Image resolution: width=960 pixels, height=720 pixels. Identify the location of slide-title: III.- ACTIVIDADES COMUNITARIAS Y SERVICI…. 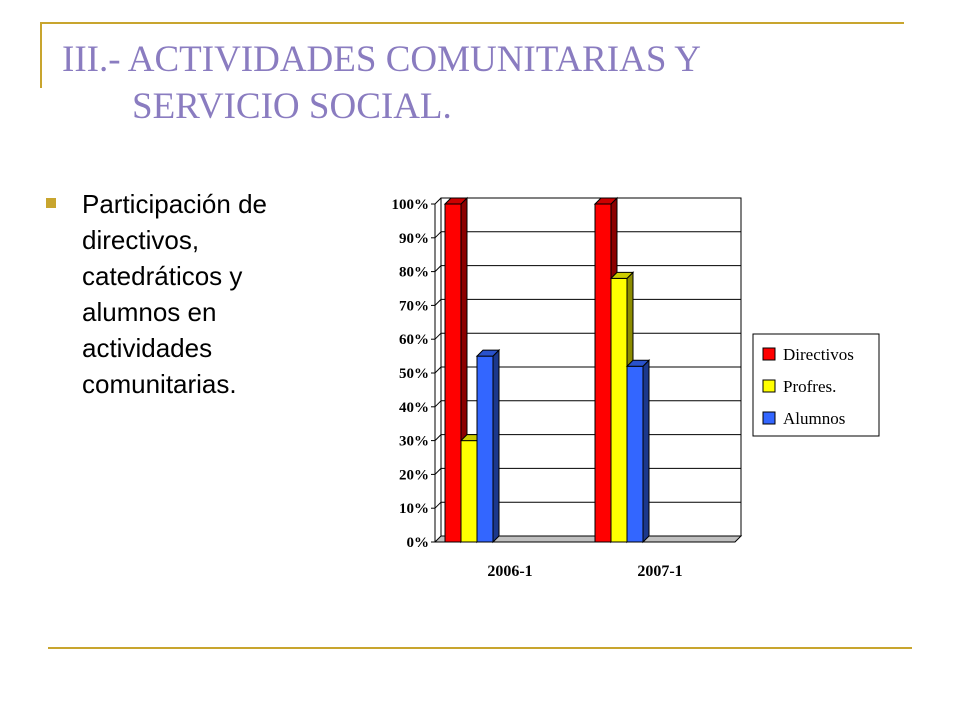
(487, 83).